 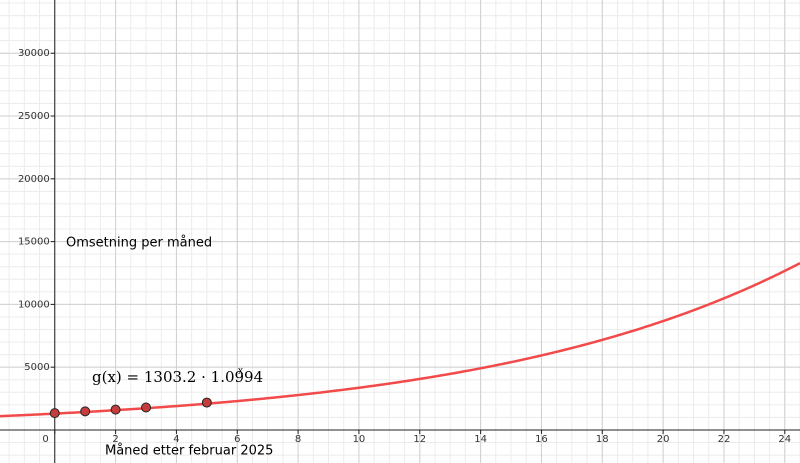 I want to click on x-tick-label: 4, so click(x=176, y=439).